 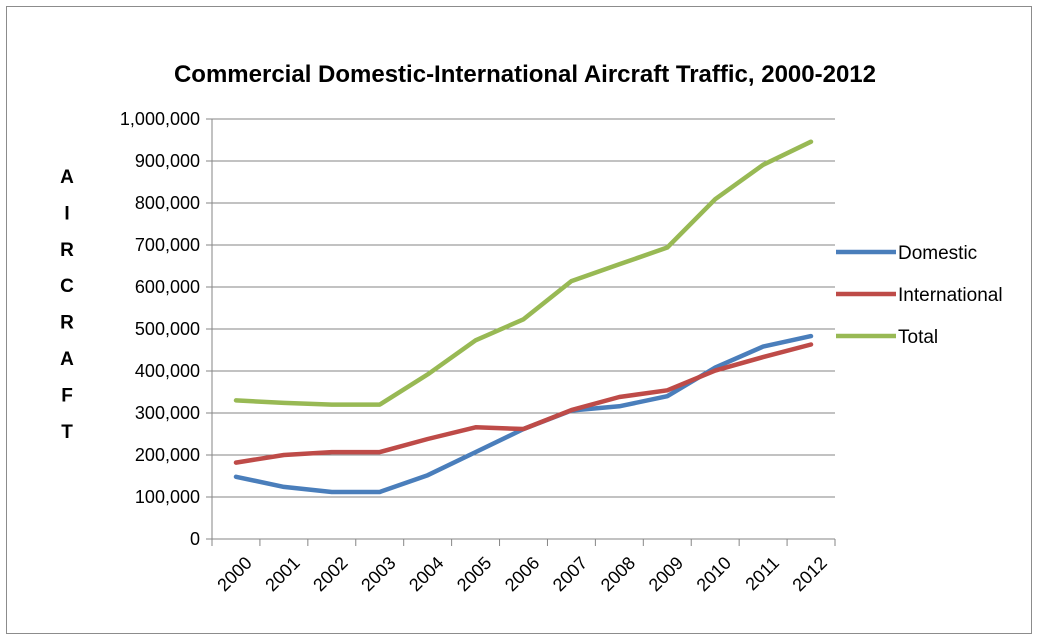 I want to click on x-tick-label: 2006, so click(x=522, y=574).